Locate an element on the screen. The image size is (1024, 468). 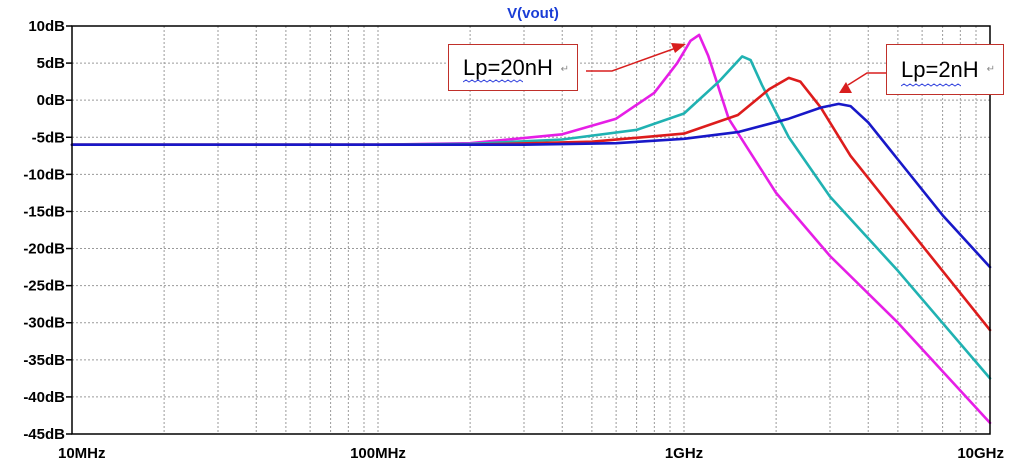
annotation-lp2nh: Lp=2nH ↵ is located at coordinates (945, 69).